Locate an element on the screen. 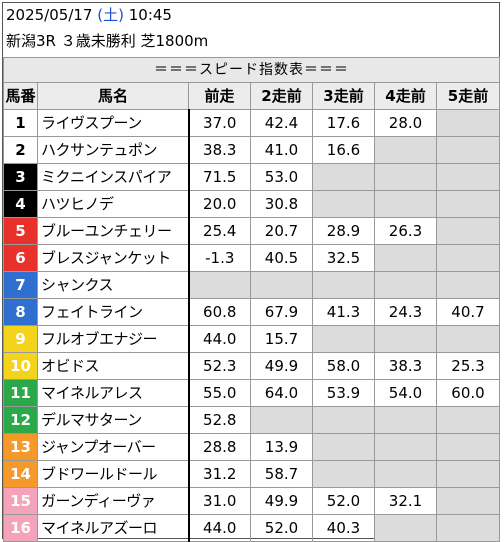  table-row: 8 フェイトライン 60.8 67.9 41.3 24.3 40.7 is located at coordinates (251, 312).